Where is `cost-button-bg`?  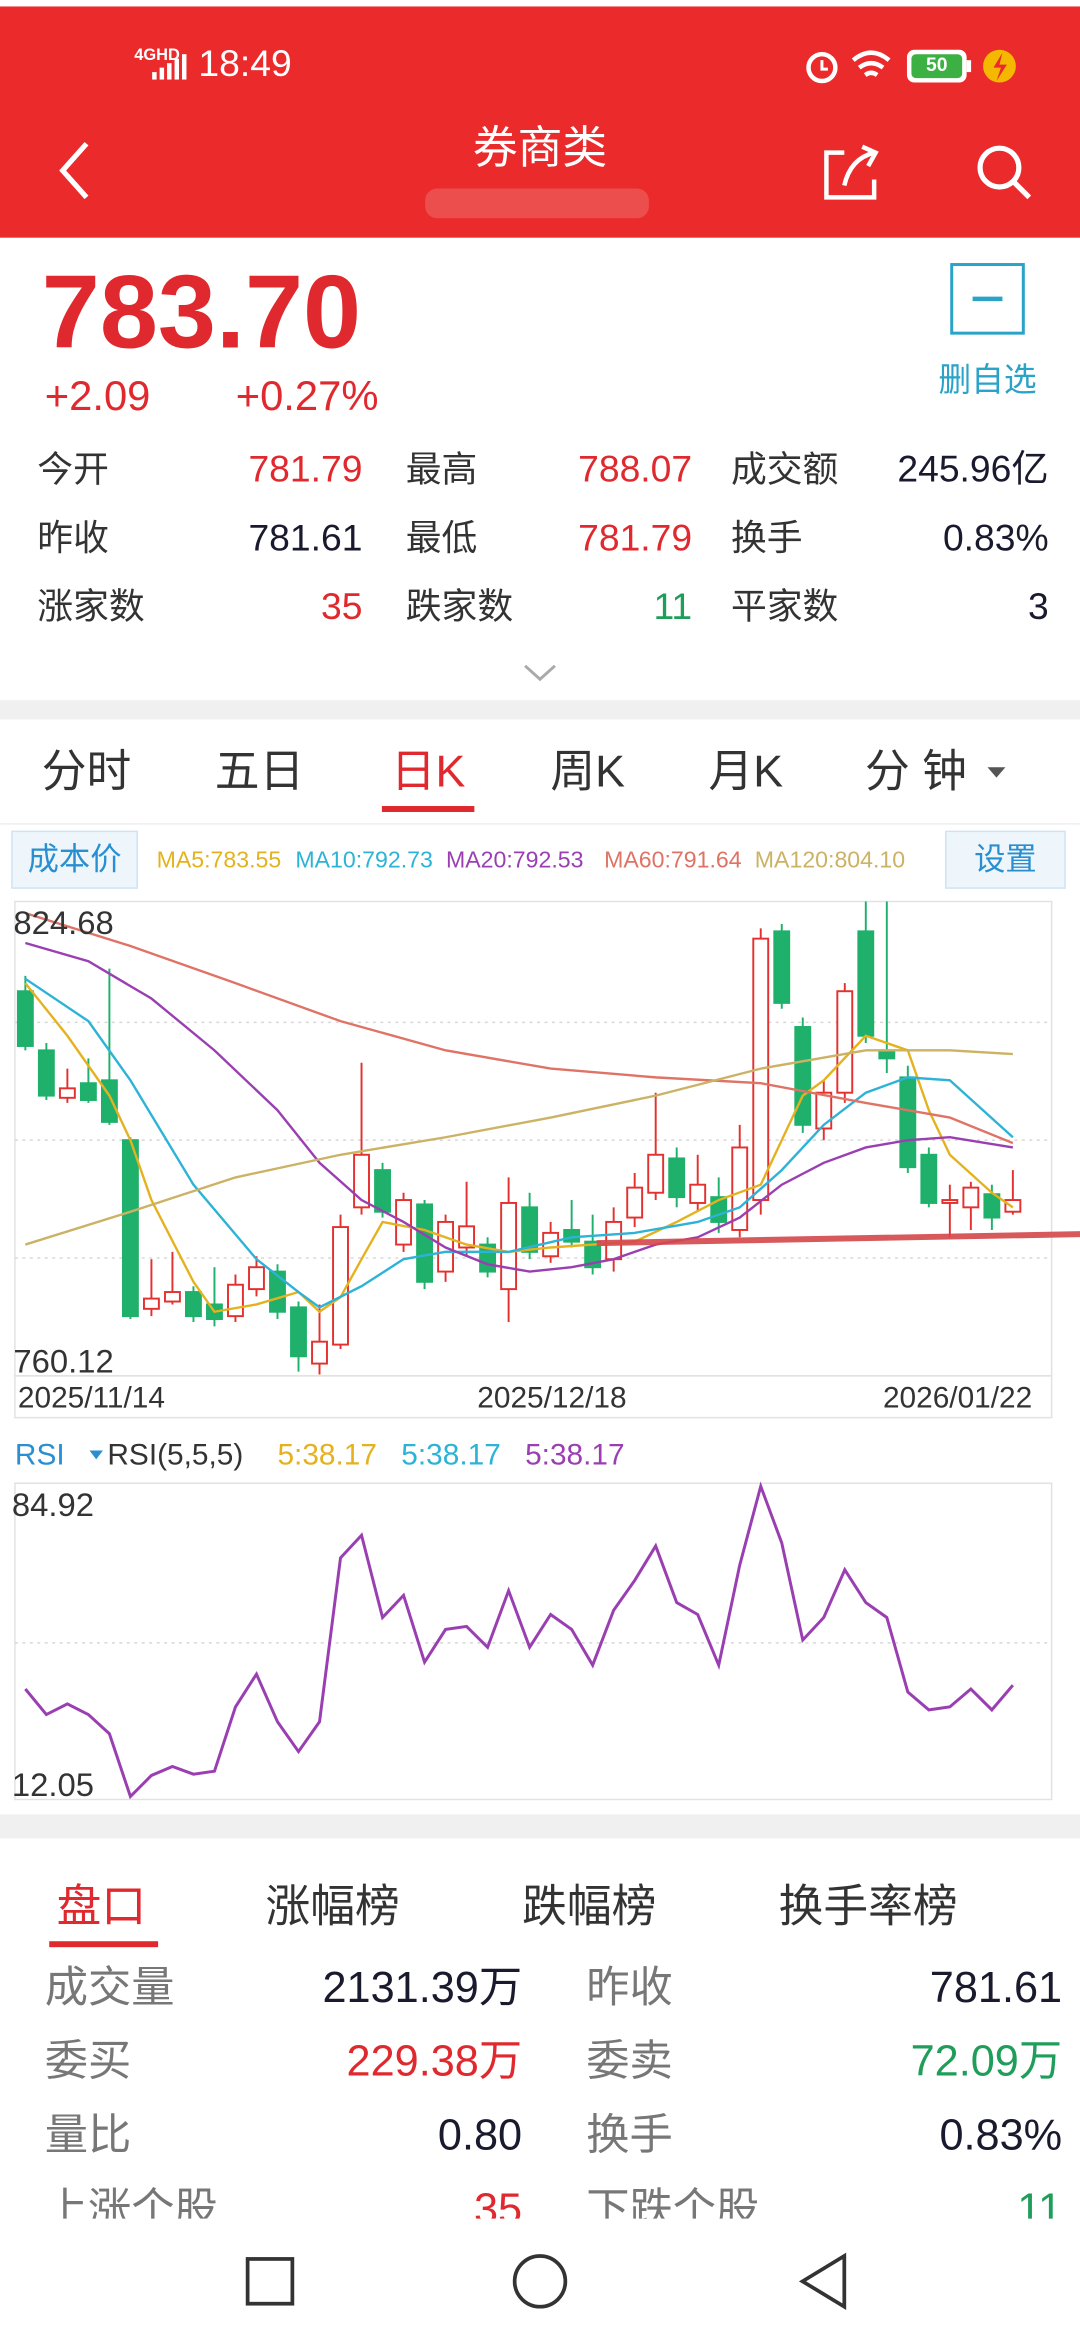
cost-button-bg is located at coordinates (74, 859).